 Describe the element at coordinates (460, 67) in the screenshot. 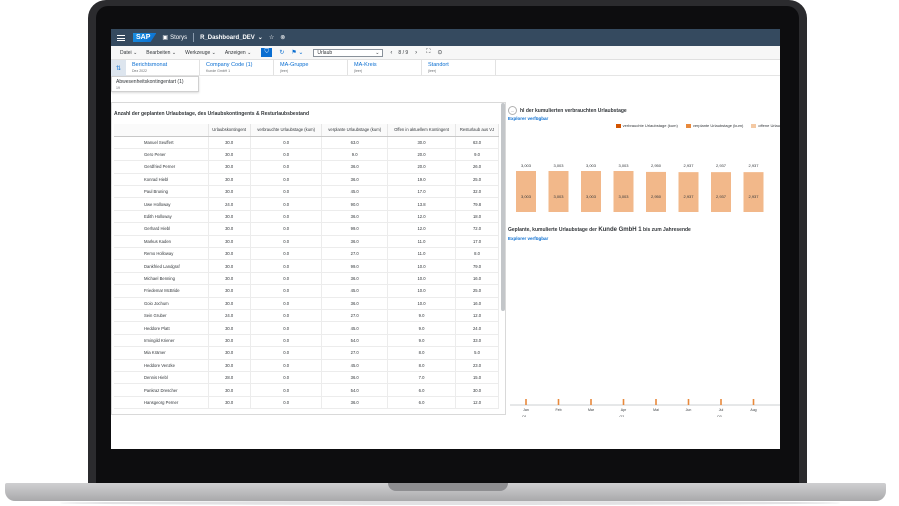

I see `filter-standort: Standort (leer)` at that location.